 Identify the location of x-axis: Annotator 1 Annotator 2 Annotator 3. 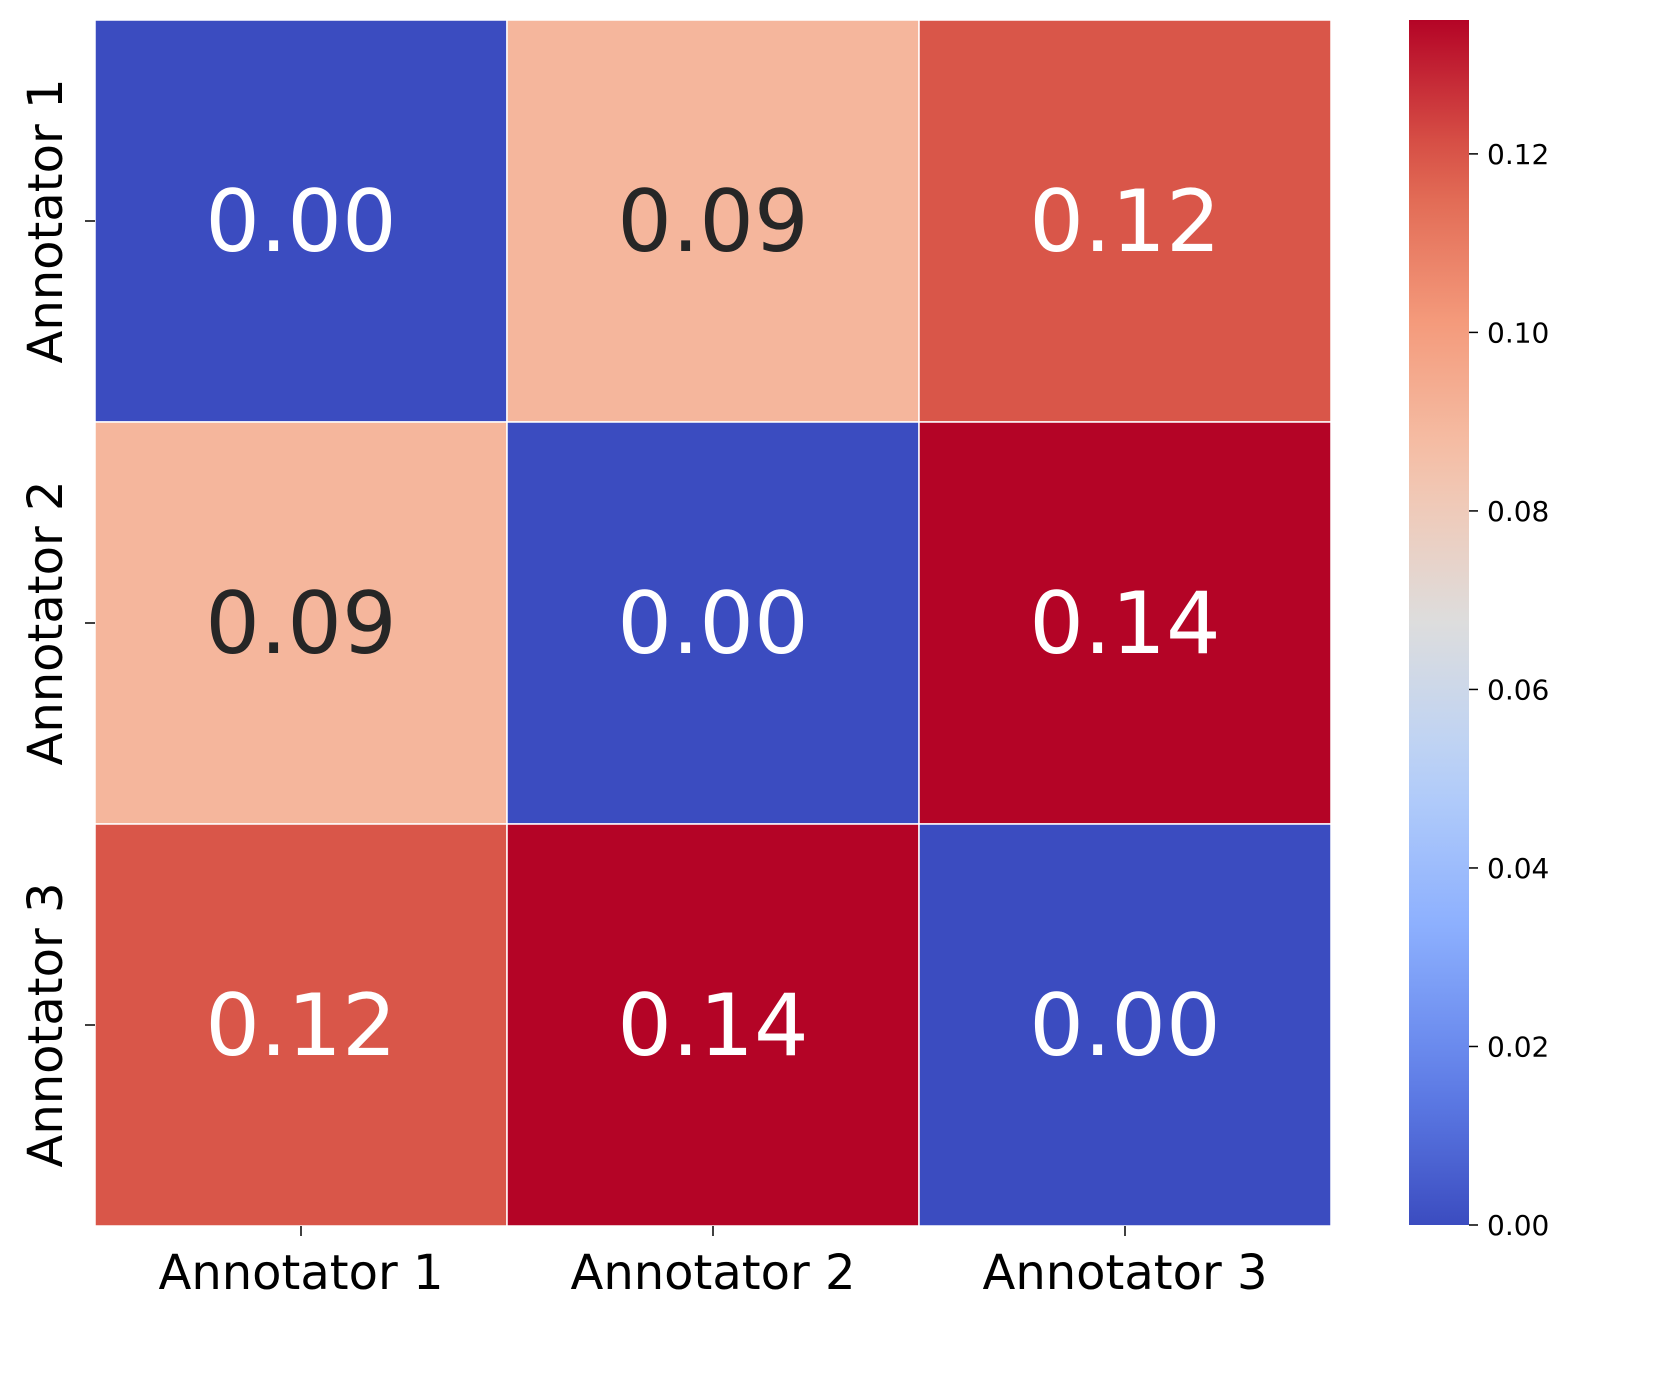
(713, 1263).